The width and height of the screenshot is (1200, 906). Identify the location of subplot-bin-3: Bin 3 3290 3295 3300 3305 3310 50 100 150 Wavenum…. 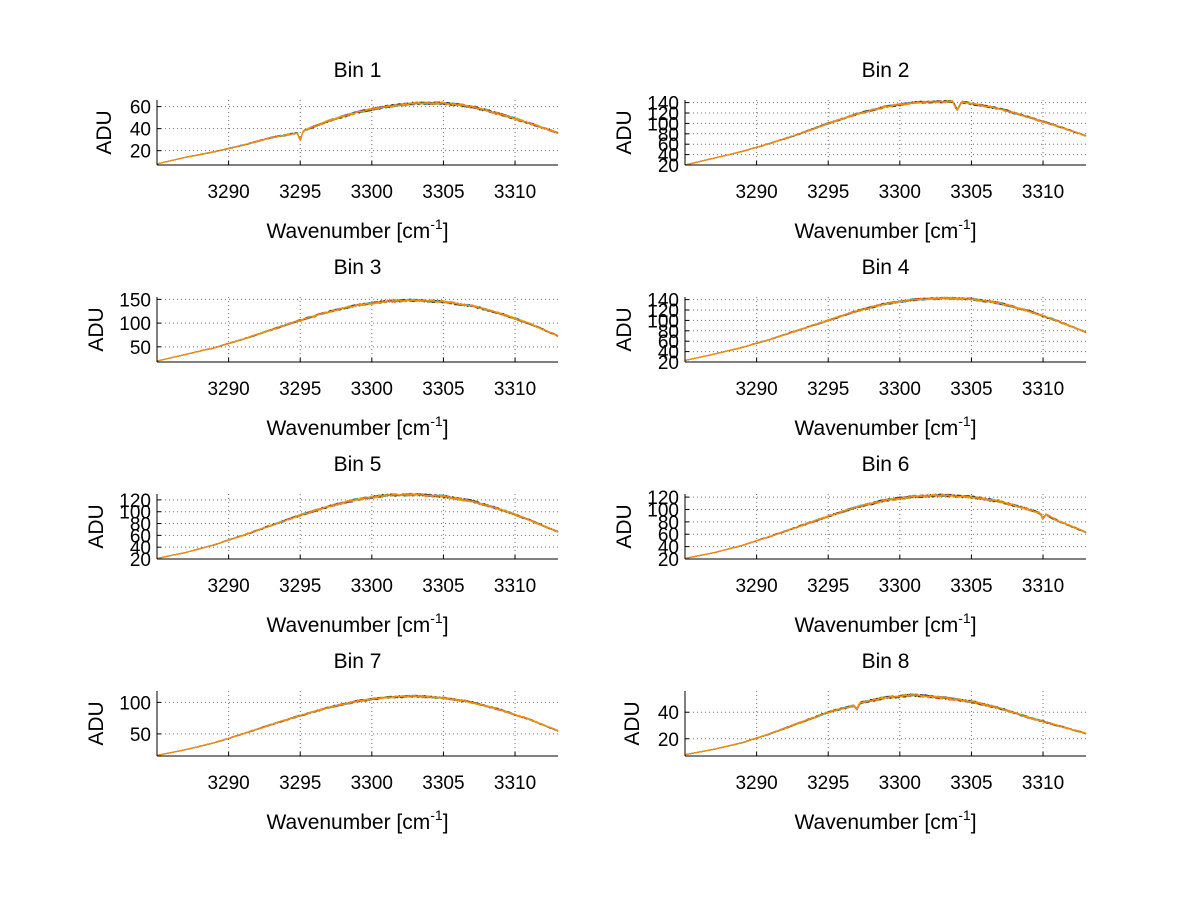
(322, 348).